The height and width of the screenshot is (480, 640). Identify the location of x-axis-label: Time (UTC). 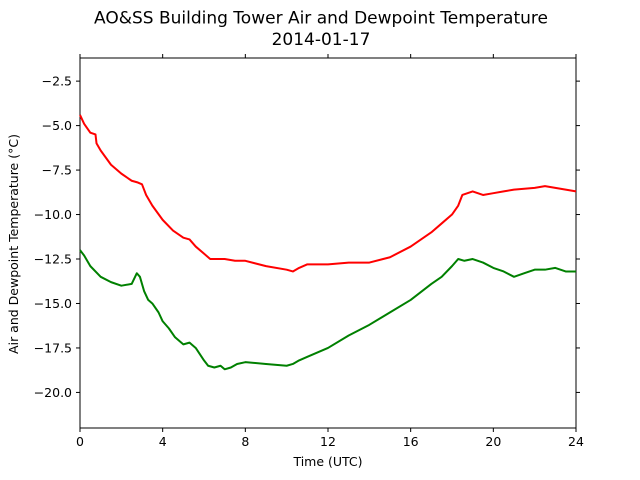
(327, 461).